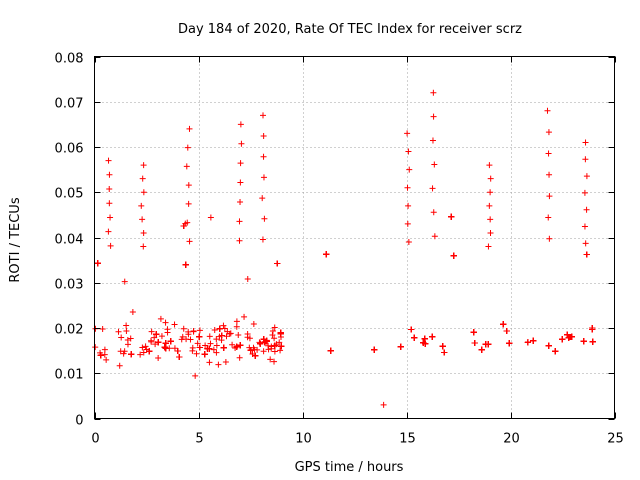 Image resolution: width=640 pixels, height=480 pixels. I want to click on y-tick-label: 0, so click(79, 421).